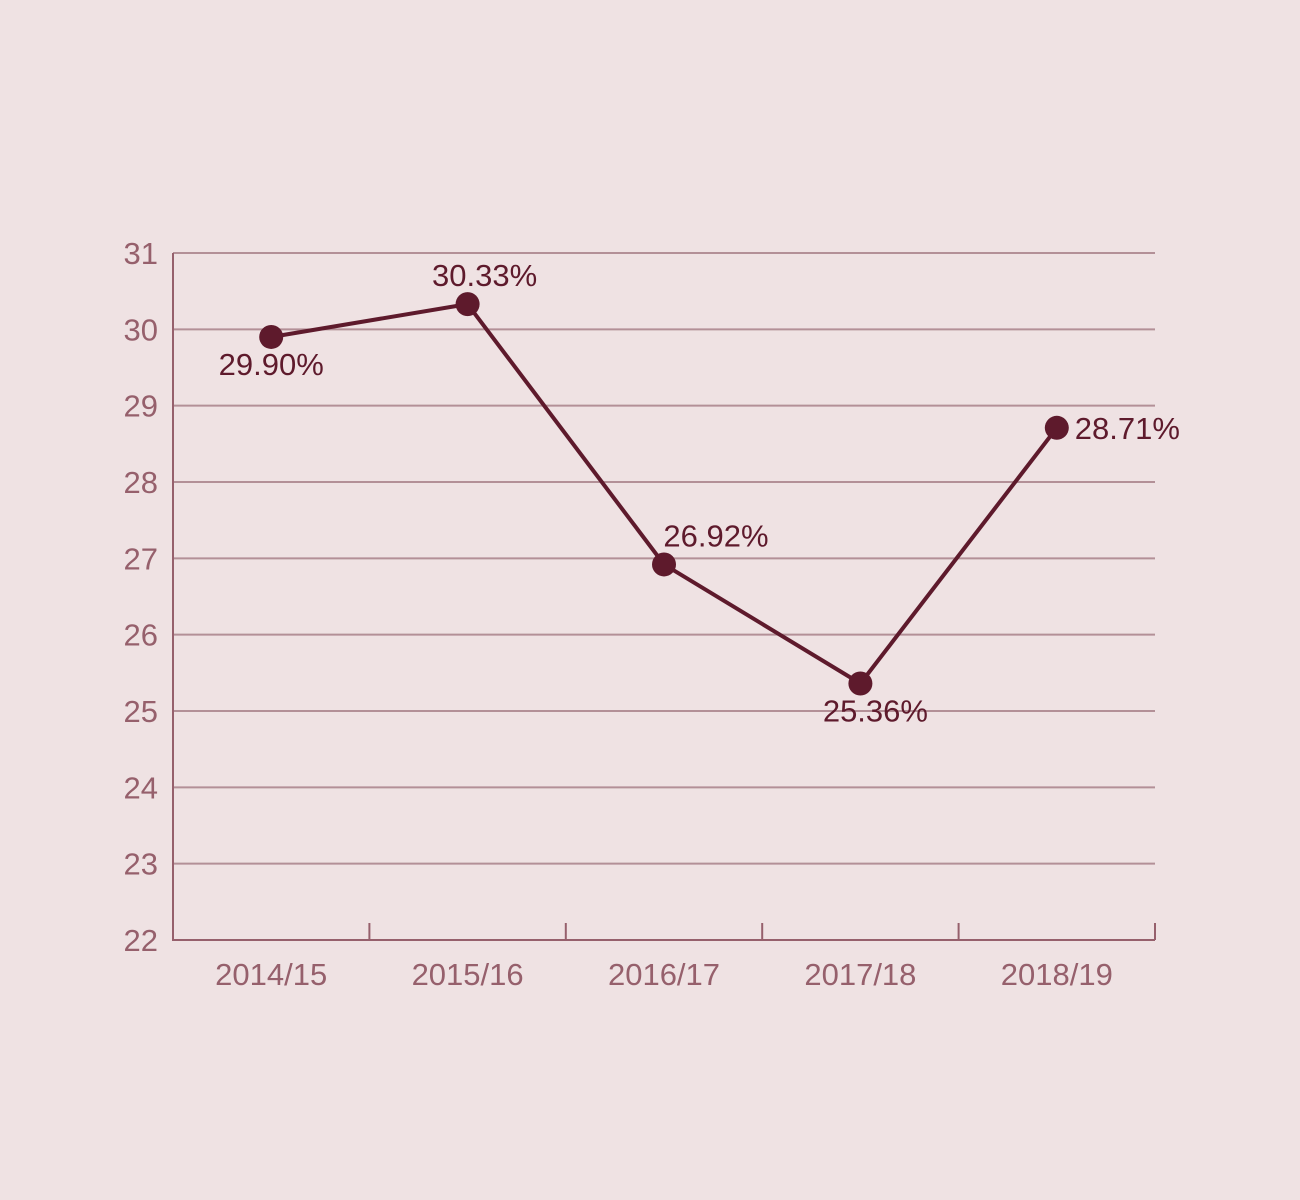 The image size is (1300, 1200). What do you see at coordinates (1127, 428) in the screenshot?
I see `data-label: 28.71%` at bounding box center [1127, 428].